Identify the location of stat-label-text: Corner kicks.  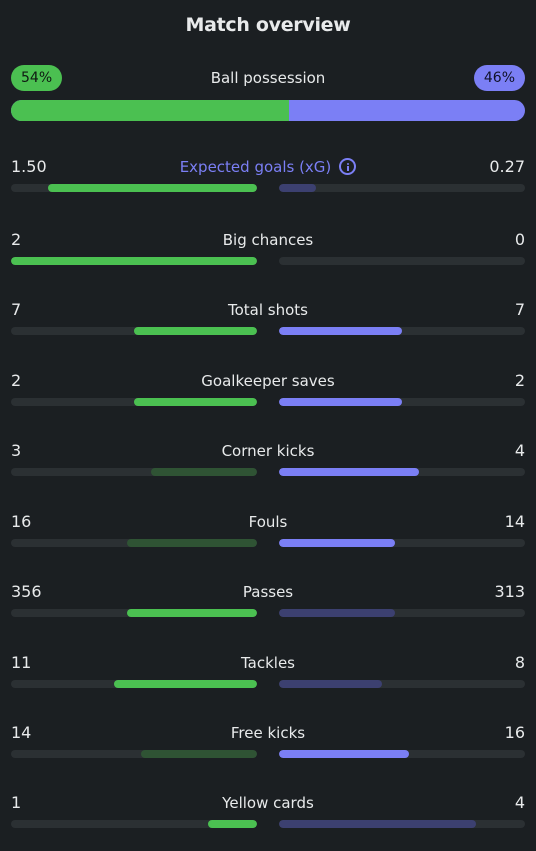
(268, 451).